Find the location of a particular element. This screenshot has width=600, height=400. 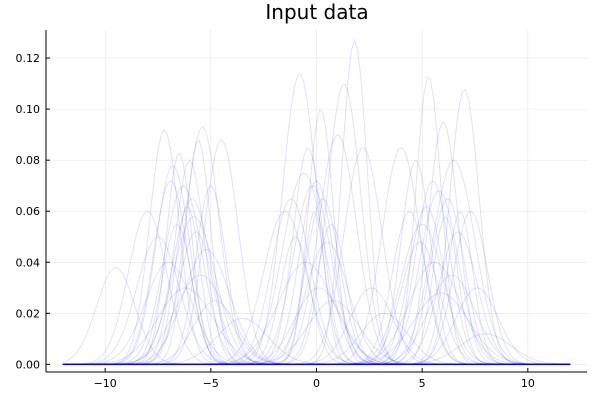

chart-title: Input data is located at coordinates (316, 12).